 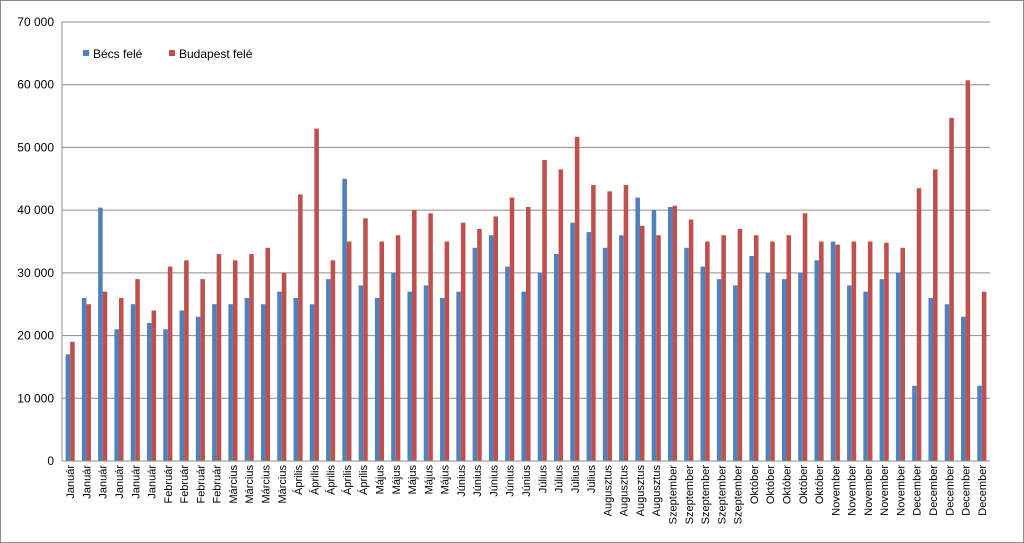 I want to click on legend-swatch-becs, so click(x=86, y=53).